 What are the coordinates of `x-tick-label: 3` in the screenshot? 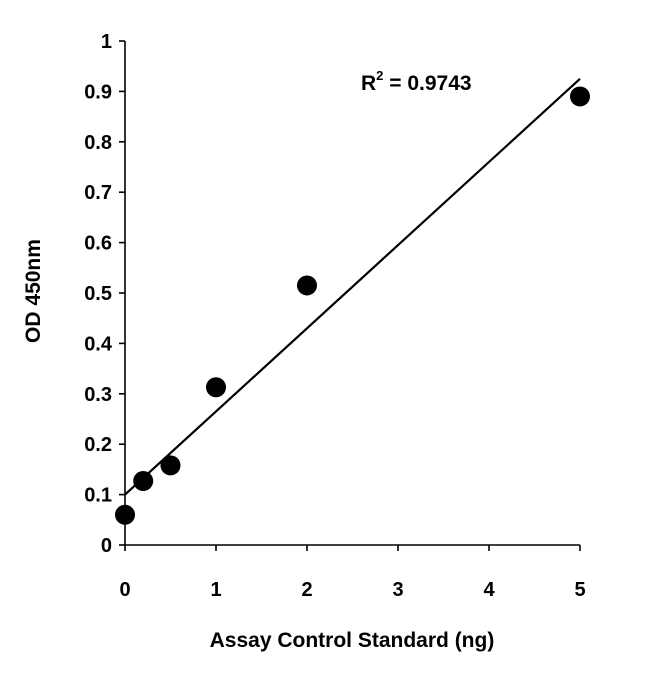 It's located at (397, 590).